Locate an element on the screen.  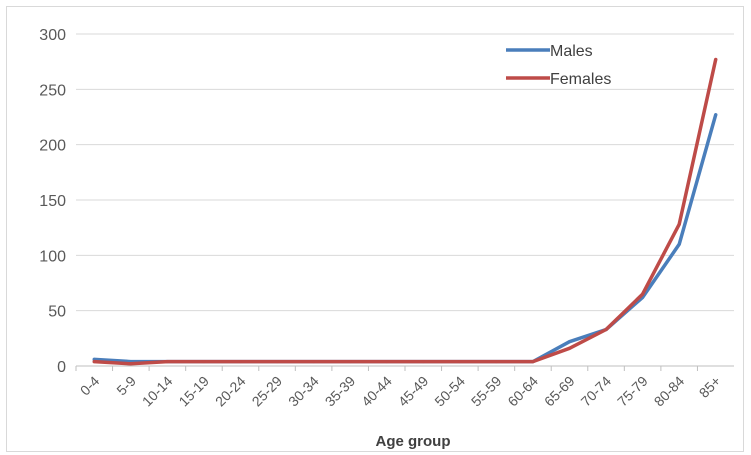
x-tick-label: 55-59 is located at coordinates (486, 391).